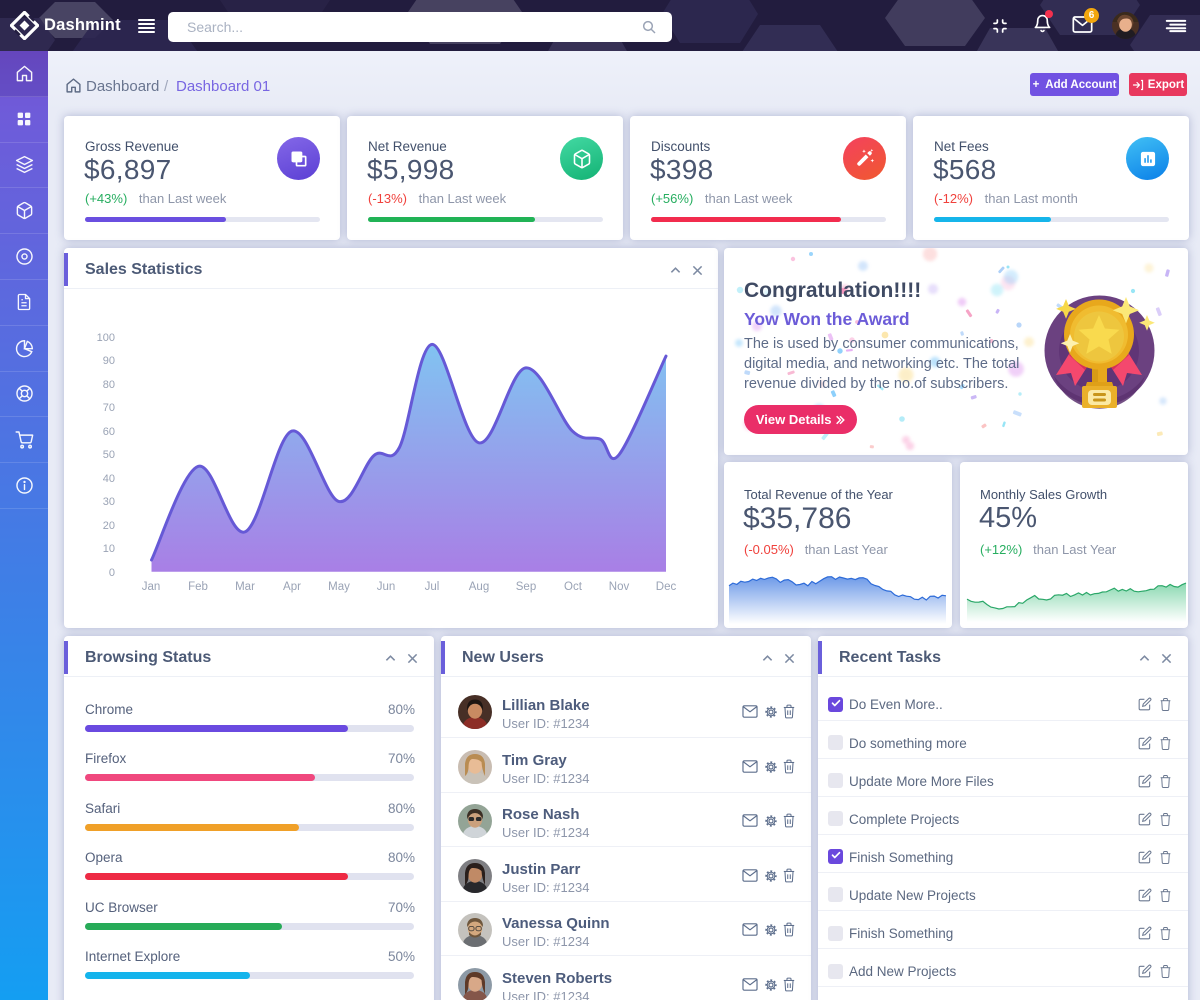  I want to click on svg-text: Dec, so click(666, 587).